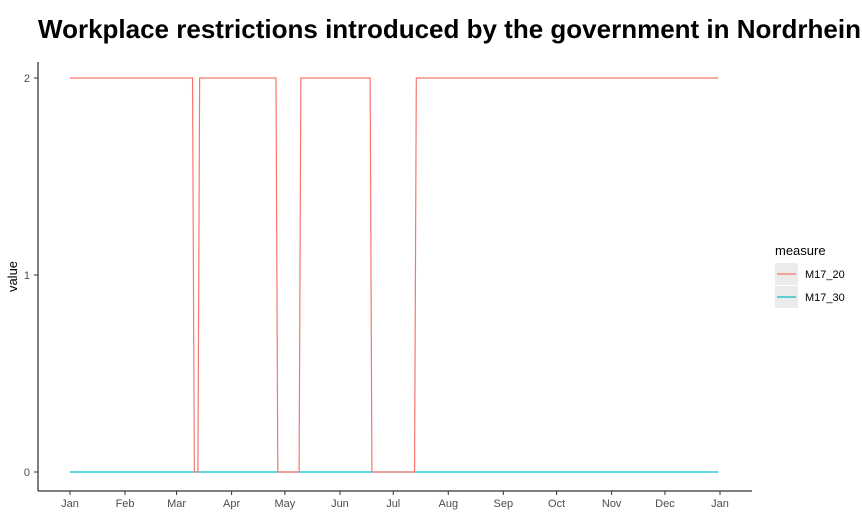 Image resolution: width=862 pixels, height=517 pixels. Describe the element at coordinates (665, 504) in the screenshot. I see `x-tick-label: Dec` at that location.